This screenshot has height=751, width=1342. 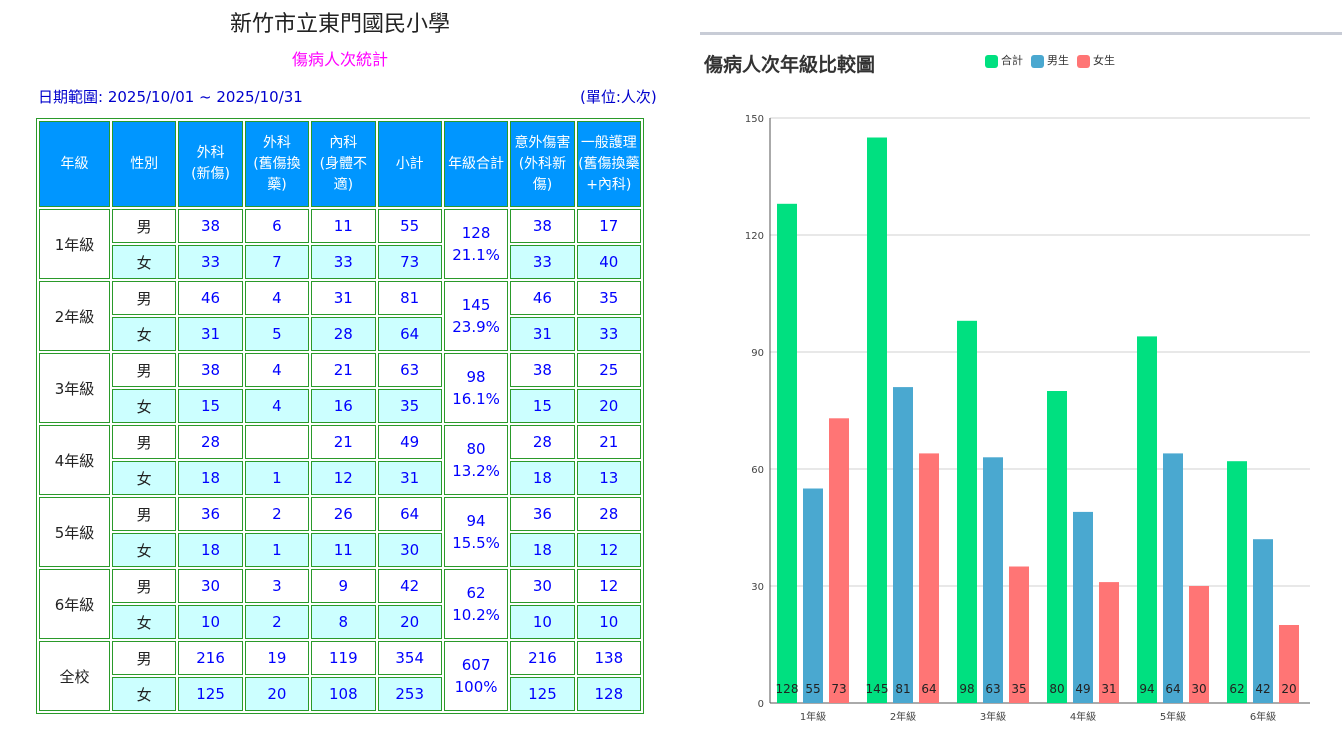 I want to click on x-tick-label: 3年級, so click(x=993, y=716).